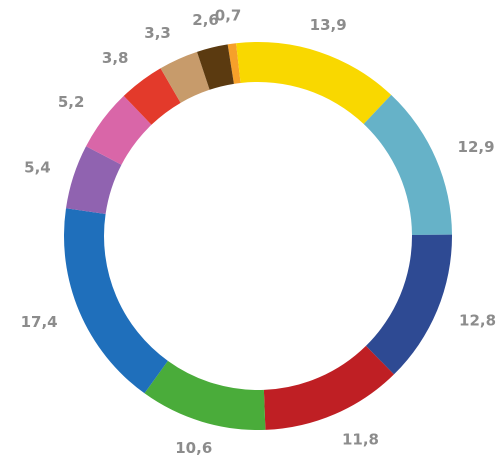  I want to click on slice-value-label: 5,4, so click(37, 167).